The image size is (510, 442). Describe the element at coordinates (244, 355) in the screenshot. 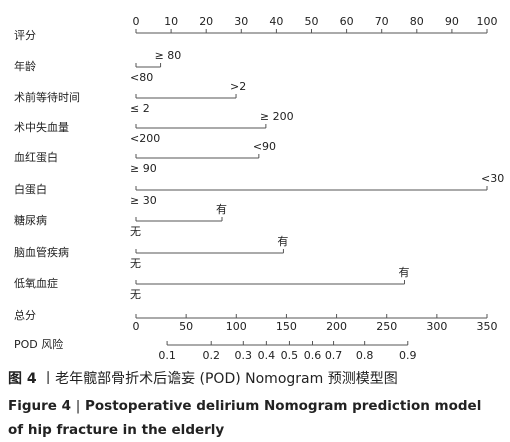

I see `tick-label: 0.3` at that location.